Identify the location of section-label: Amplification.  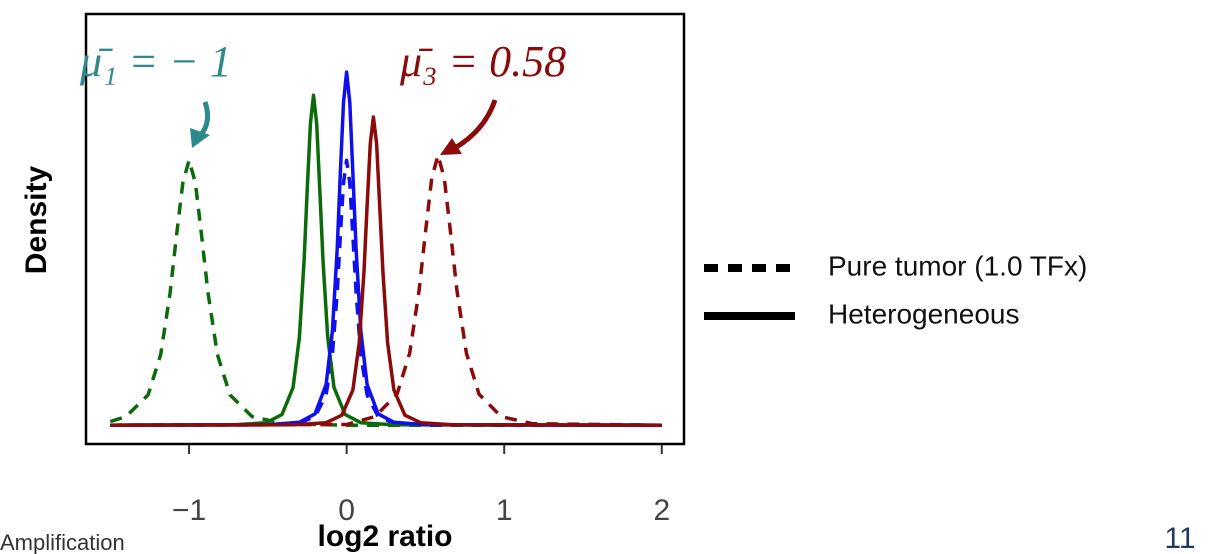
(62, 542).